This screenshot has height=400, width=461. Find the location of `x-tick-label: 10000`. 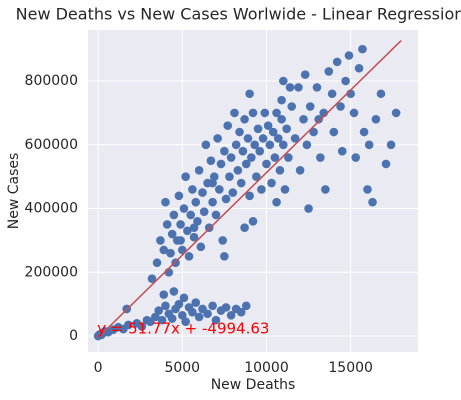

x-tick-label: 10000 is located at coordinates (266, 368).